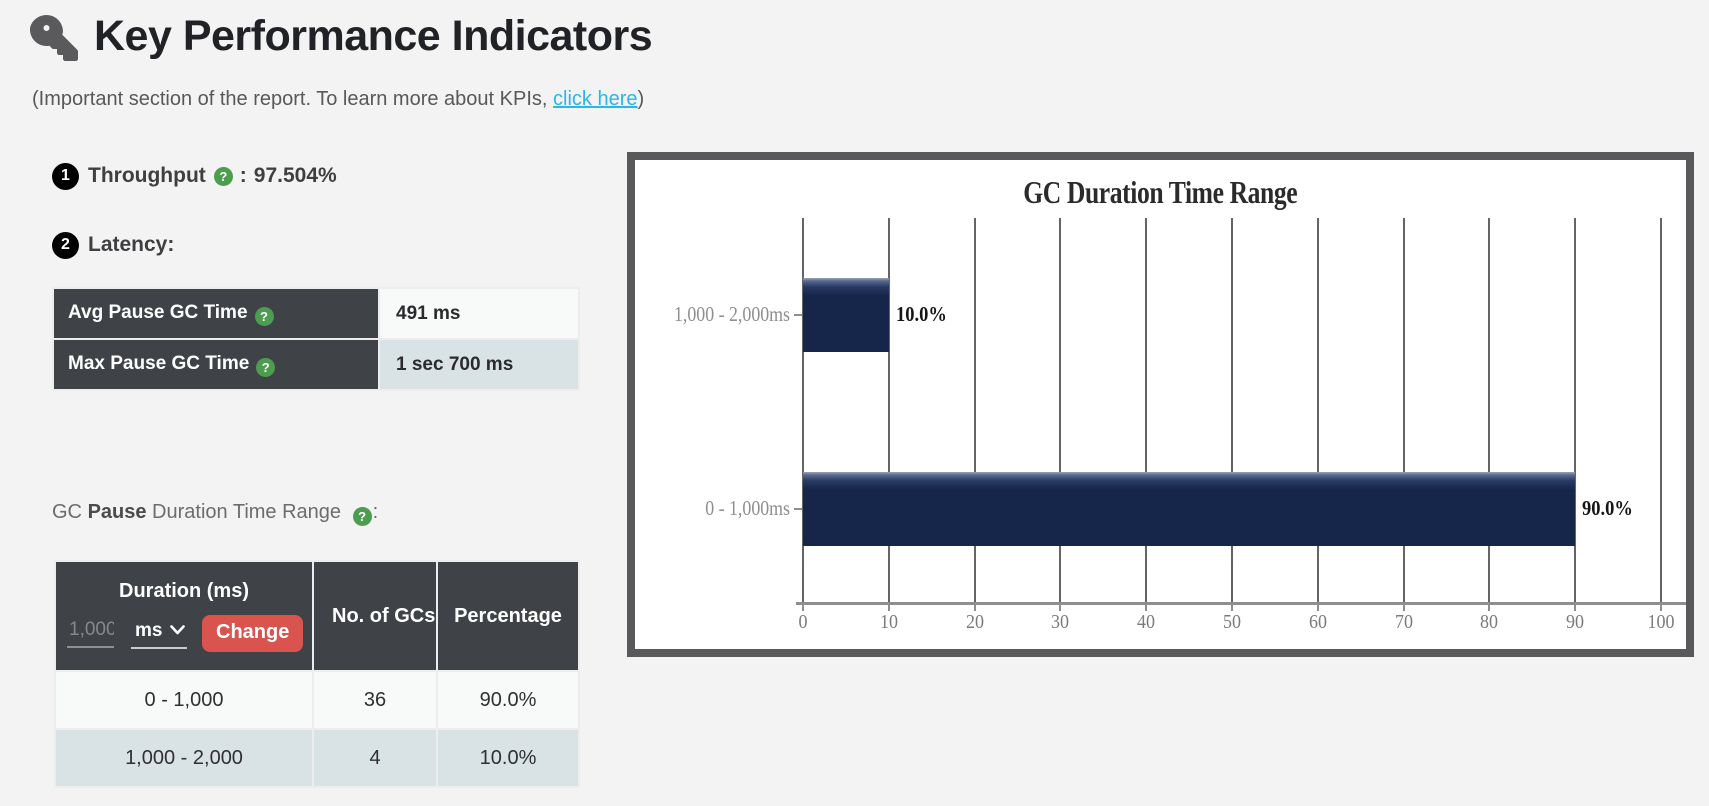 The image size is (1709, 806). I want to click on page-header: Key Performance Indicators, so click(341, 36).